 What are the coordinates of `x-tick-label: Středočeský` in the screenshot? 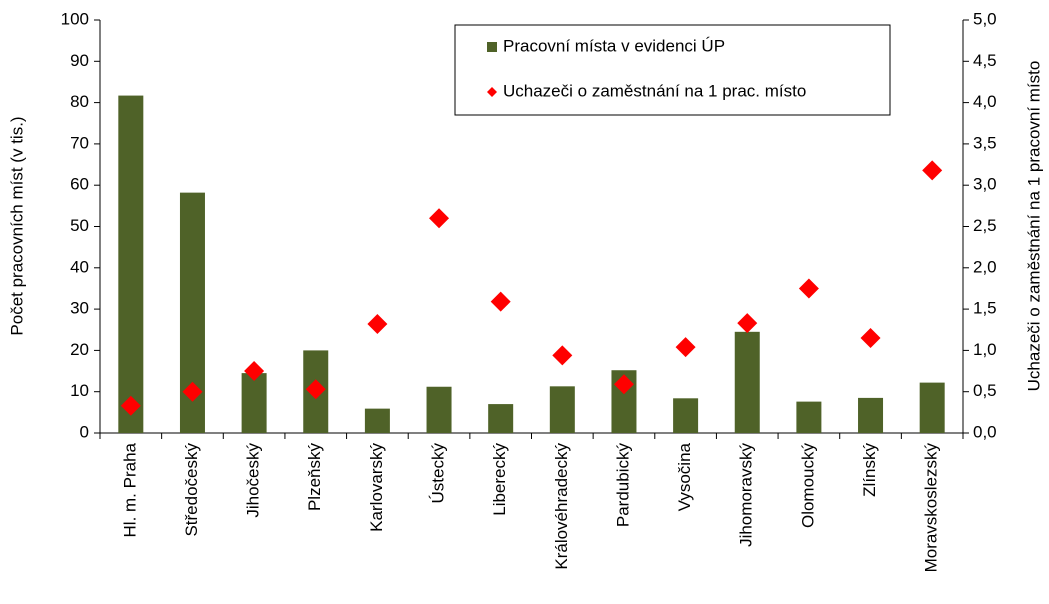 It's located at (191, 490).